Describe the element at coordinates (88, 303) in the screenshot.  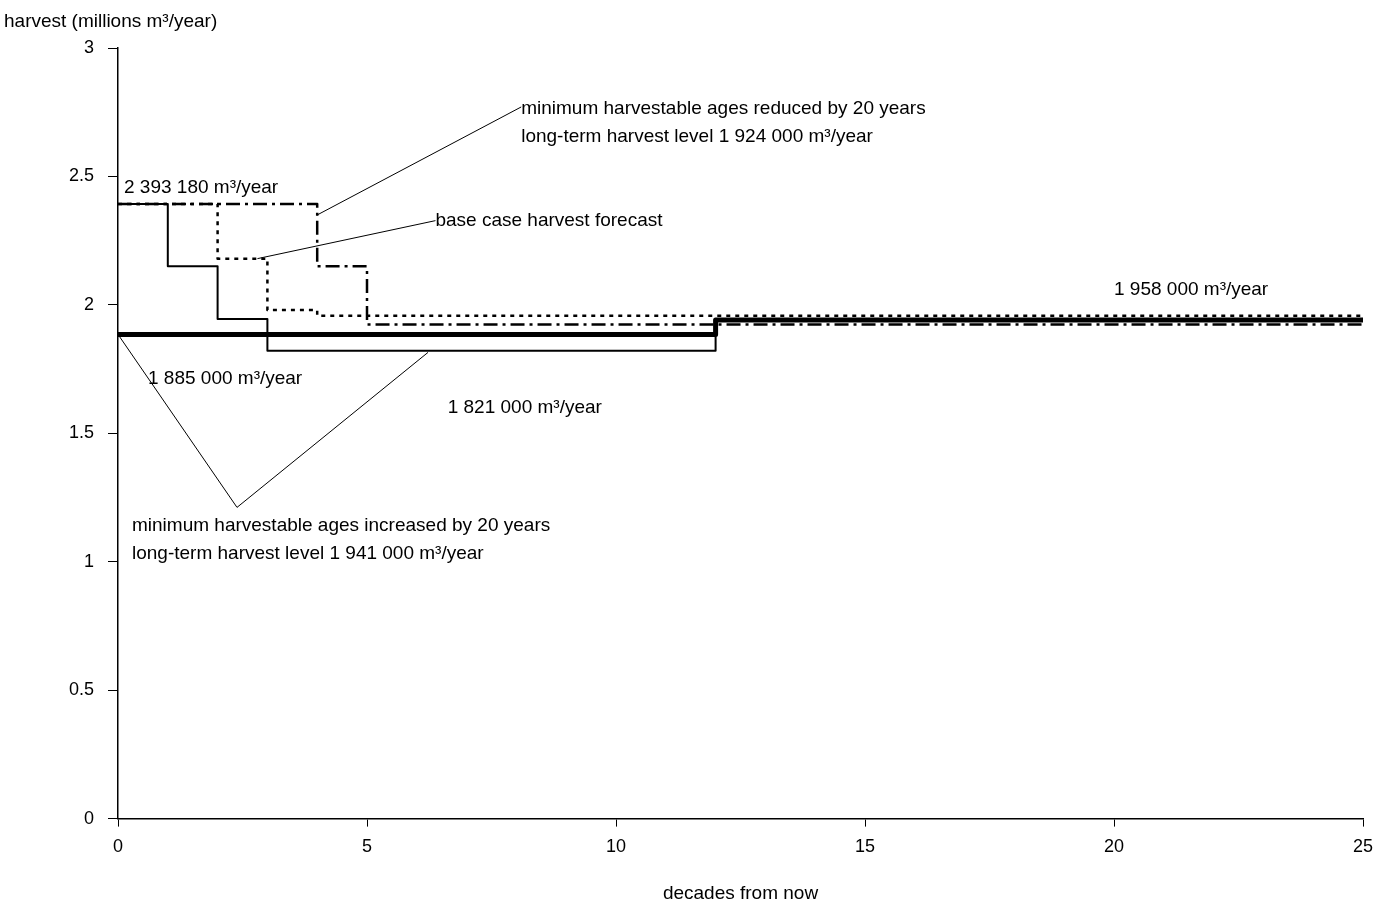
I see `y-tick-label: 2` at that location.